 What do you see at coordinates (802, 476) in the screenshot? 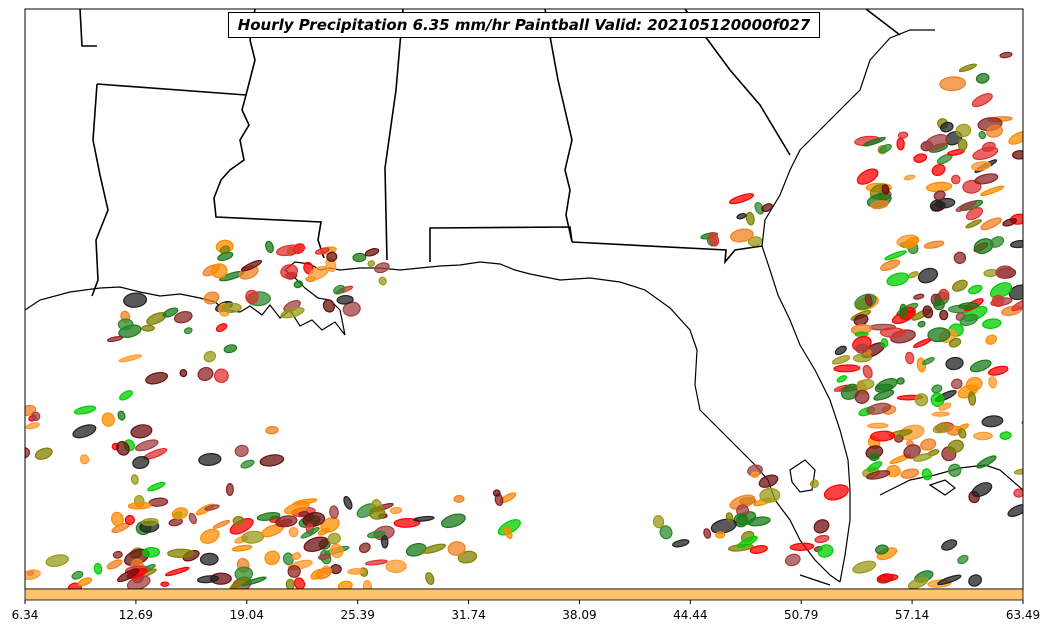
I see `lake-okeechobee` at bounding box center [802, 476].